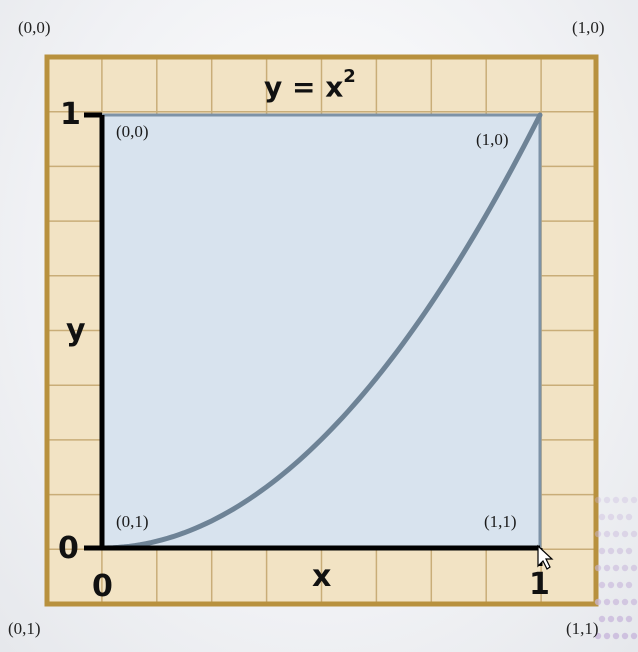  Describe the element at coordinates (102, 586) in the screenshot. I see `x-tick-label-0: 0` at that location.